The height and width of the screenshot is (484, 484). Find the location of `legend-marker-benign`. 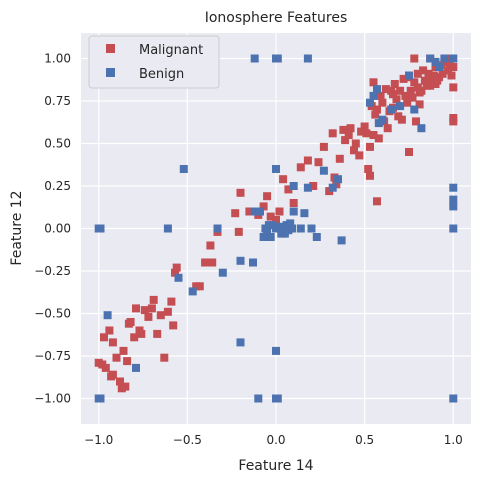

legend-marker-benign is located at coordinates (110, 72).